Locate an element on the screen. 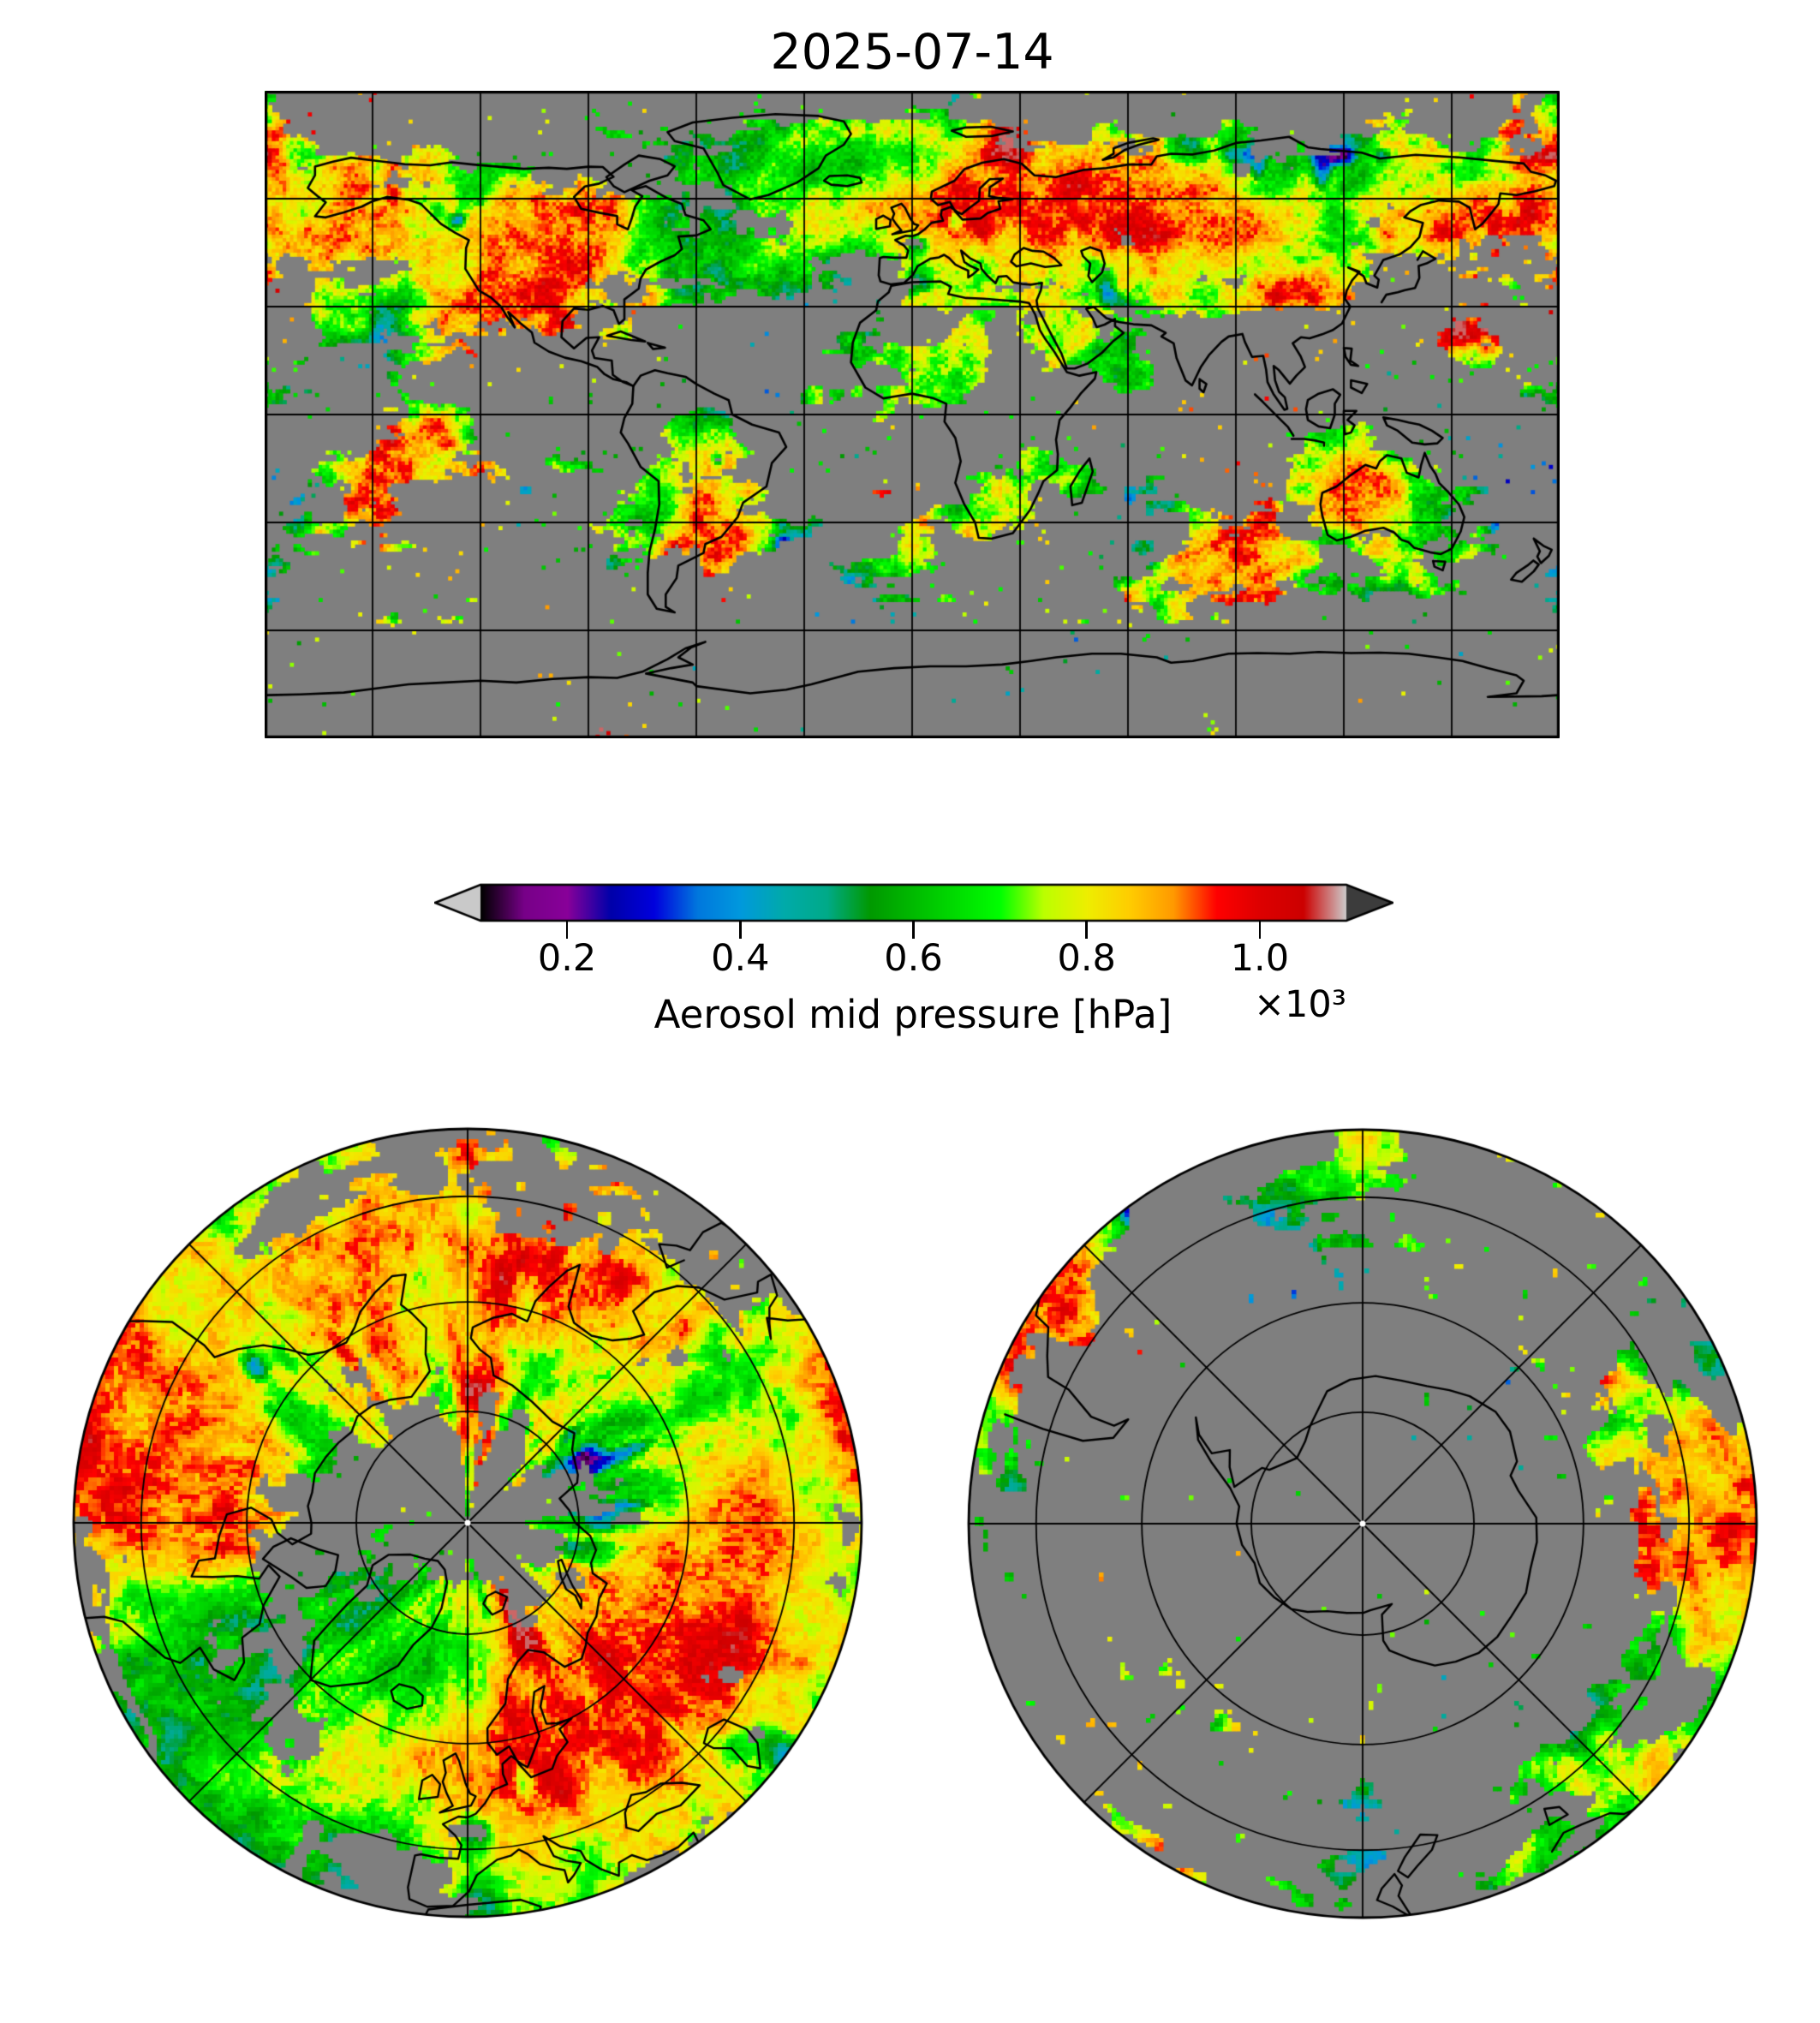 The height and width of the screenshot is (2023, 1820). colorbar-label: Aerosol mid pressure [hPa] is located at coordinates (913, 1015).